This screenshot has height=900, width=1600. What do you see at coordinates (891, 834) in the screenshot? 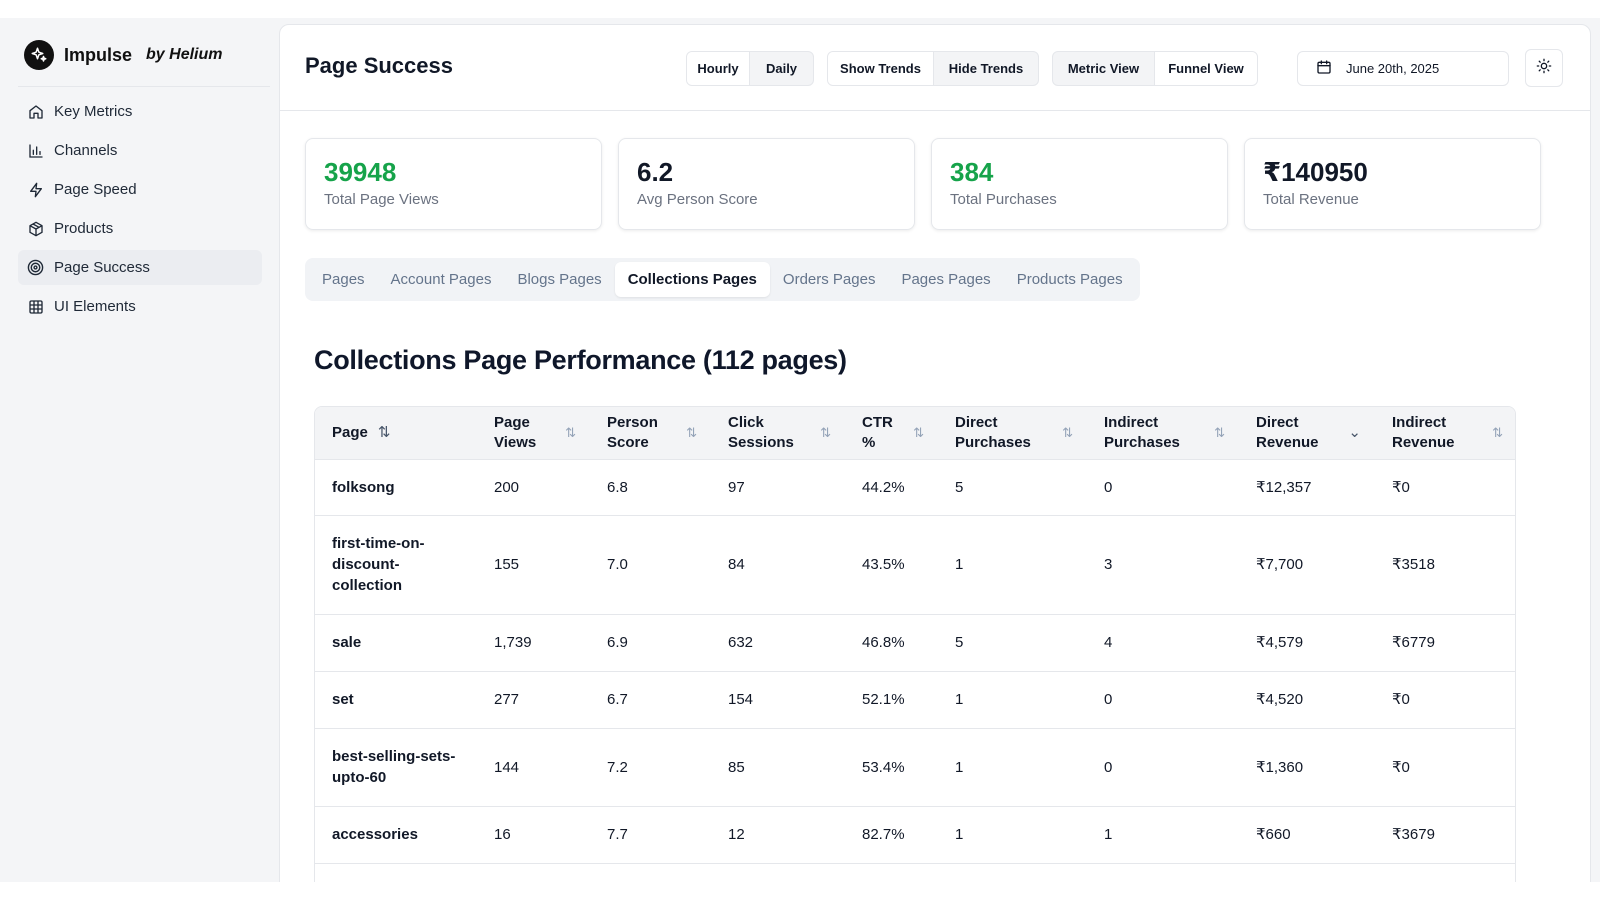
I see `cell-ctr: 82.7%` at bounding box center [891, 834].